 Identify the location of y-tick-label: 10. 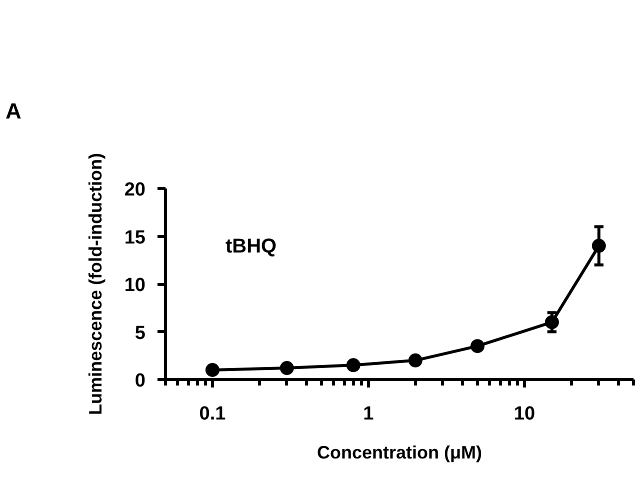
(135, 285).